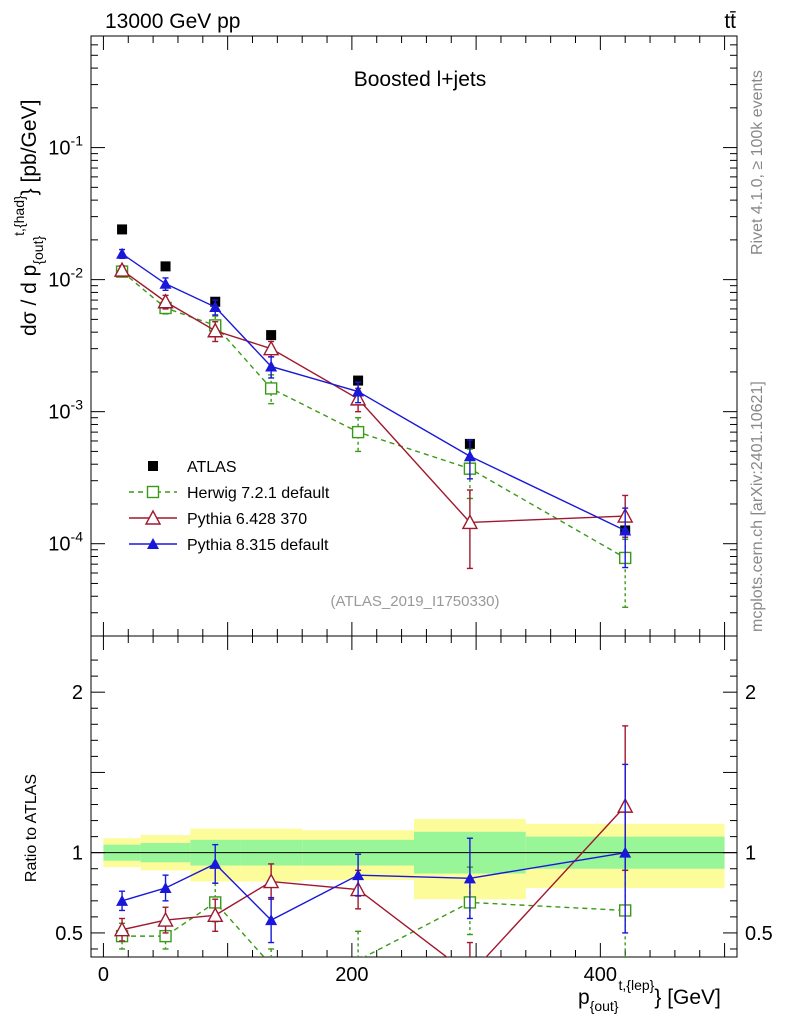 This screenshot has width=786, height=1029. What do you see at coordinates (374, 929) in the screenshot?
I see `herwig-7-2-1-default-line` at bounding box center [374, 929].